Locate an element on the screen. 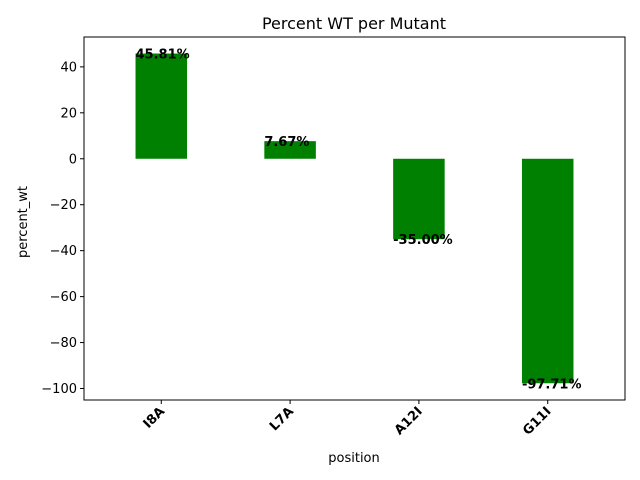 The width and height of the screenshot is (640, 480). data-label-i8a: 45.81% is located at coordinates (163, 55).